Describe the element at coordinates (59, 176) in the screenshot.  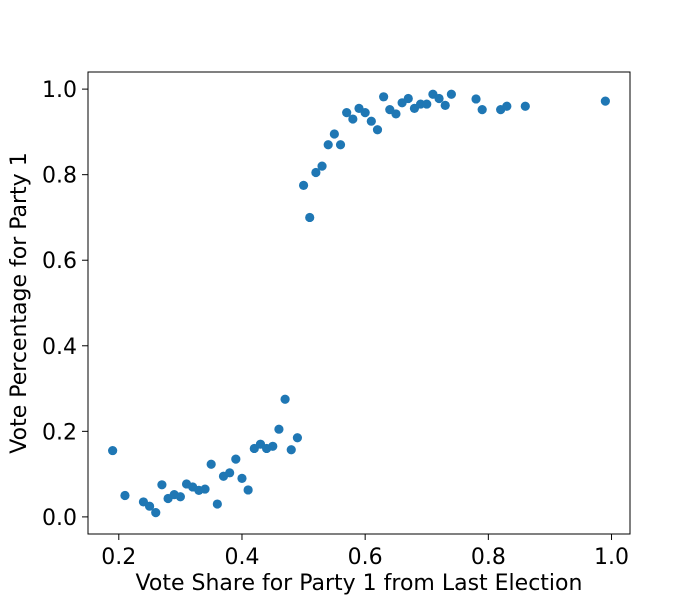
I see `y-tick-label: 0.8` at that location.